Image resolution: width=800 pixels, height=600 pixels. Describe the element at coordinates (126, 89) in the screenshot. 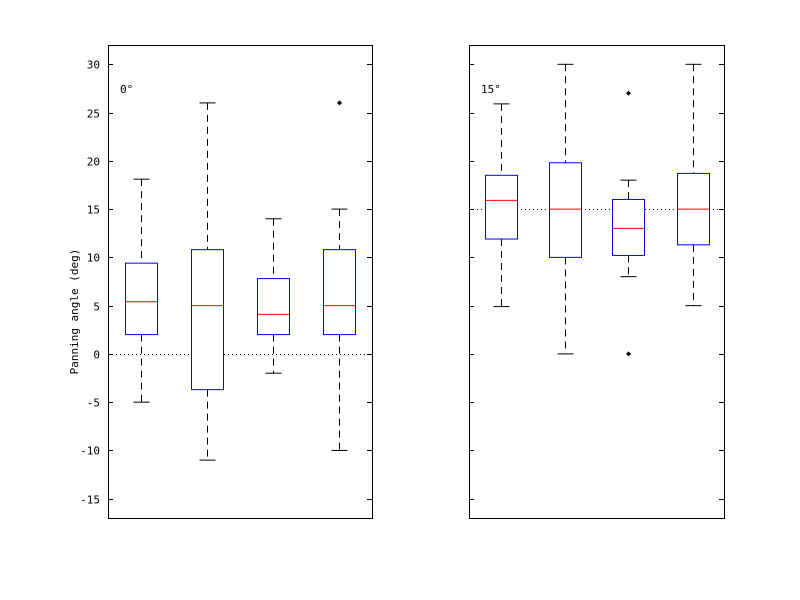

I see `panel-label: 0°` at that location.